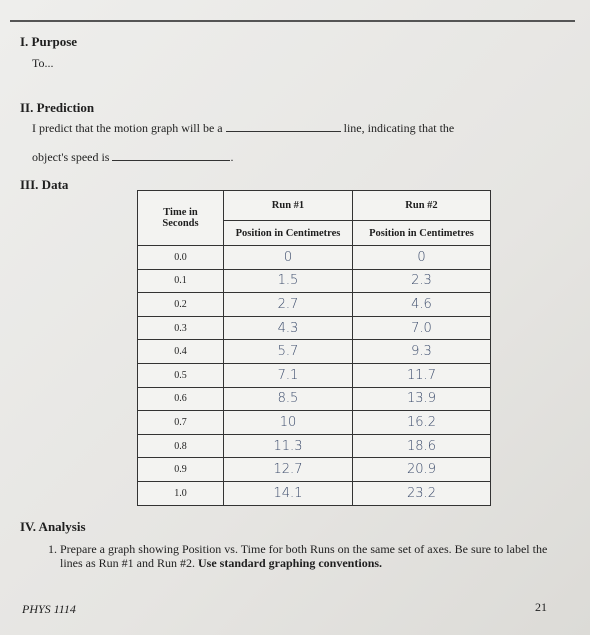 Image resolution: width=590 pixels, height=635 pixels. Describe the element at coordinates (53, 526) in the screenshot. I see `heading: IV. Analysis` at that location.